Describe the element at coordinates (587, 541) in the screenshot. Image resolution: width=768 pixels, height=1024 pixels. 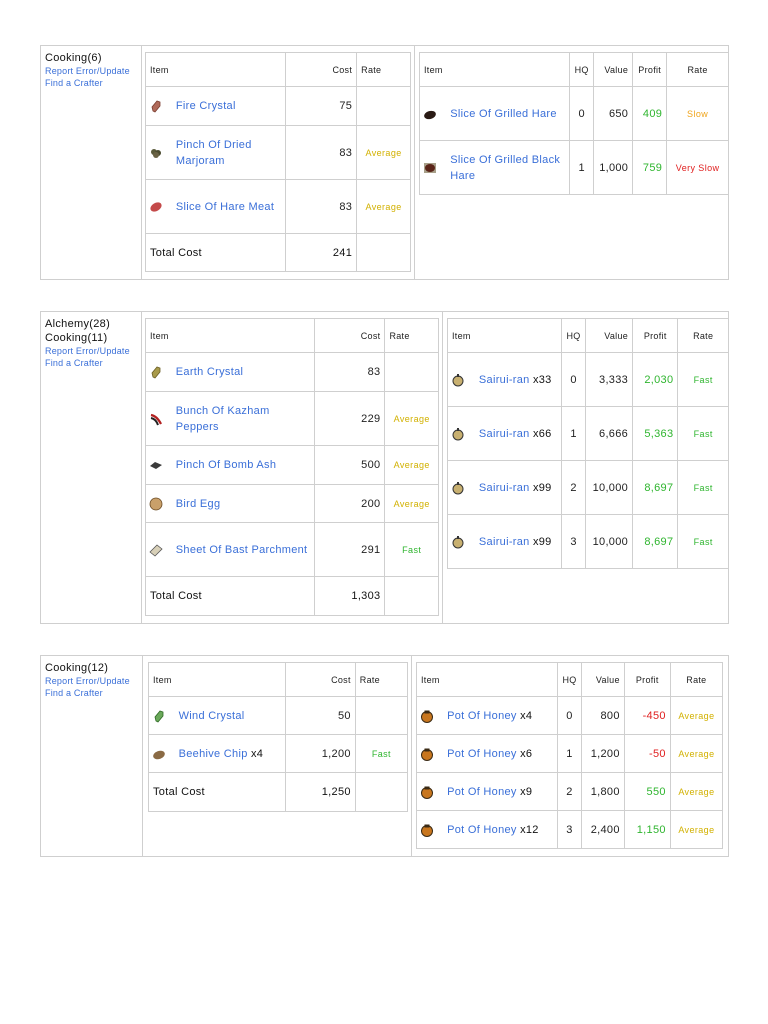
I see `result-row: Sairui-ran x99 3 10,000 8,697 Fast` at that location.